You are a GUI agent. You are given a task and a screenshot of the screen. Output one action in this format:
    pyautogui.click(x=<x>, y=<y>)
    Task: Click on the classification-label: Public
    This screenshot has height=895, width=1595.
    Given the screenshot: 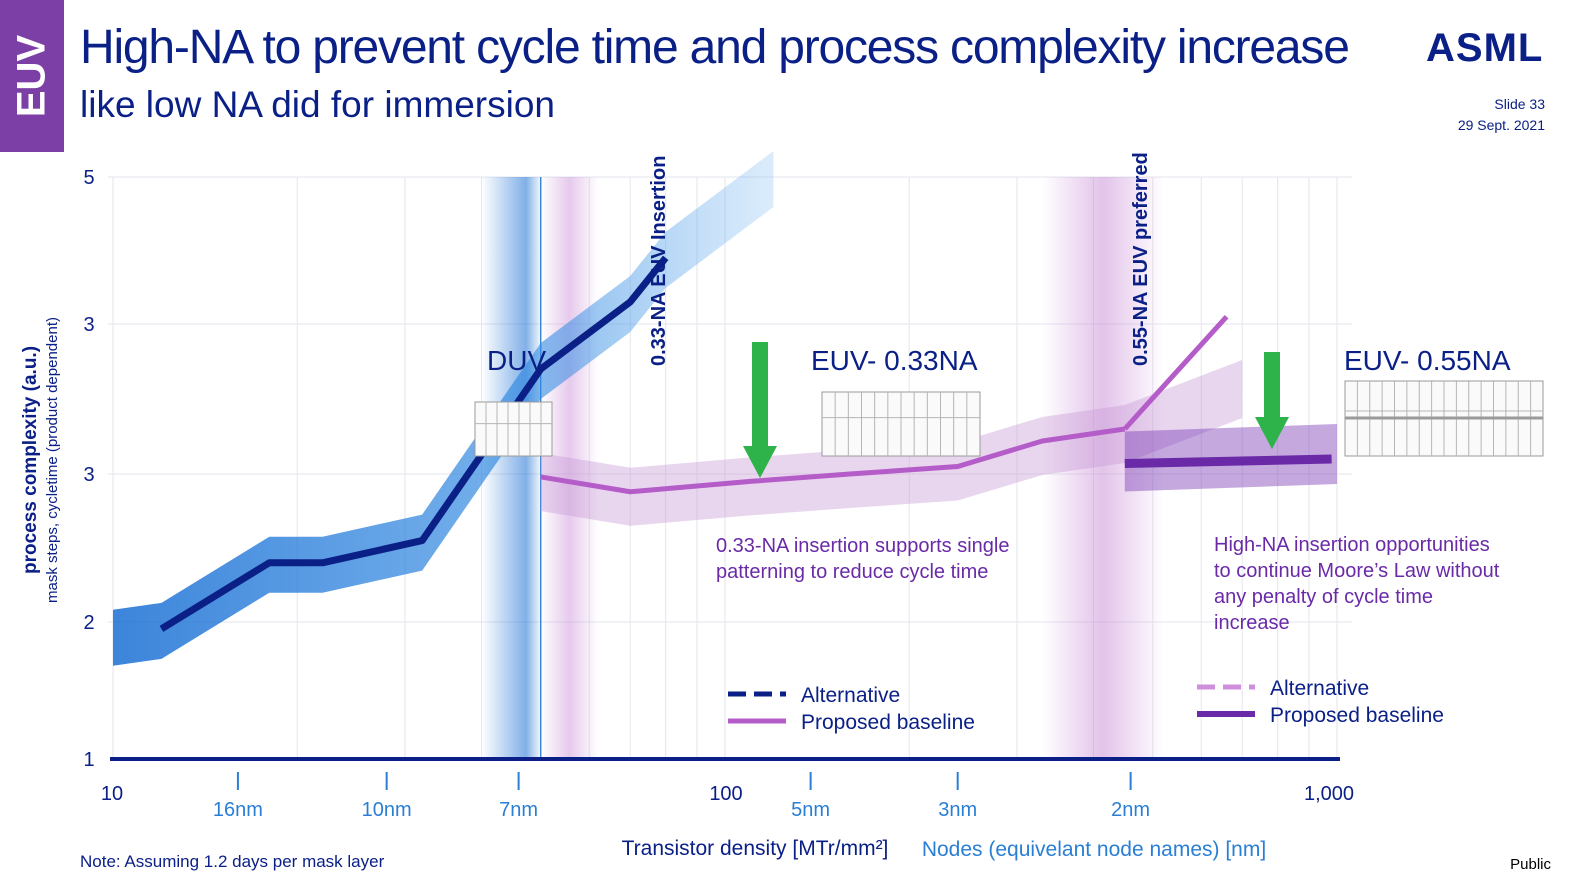 What is the action you would take?
    pyautogui.click(x=1530, y=864)
    